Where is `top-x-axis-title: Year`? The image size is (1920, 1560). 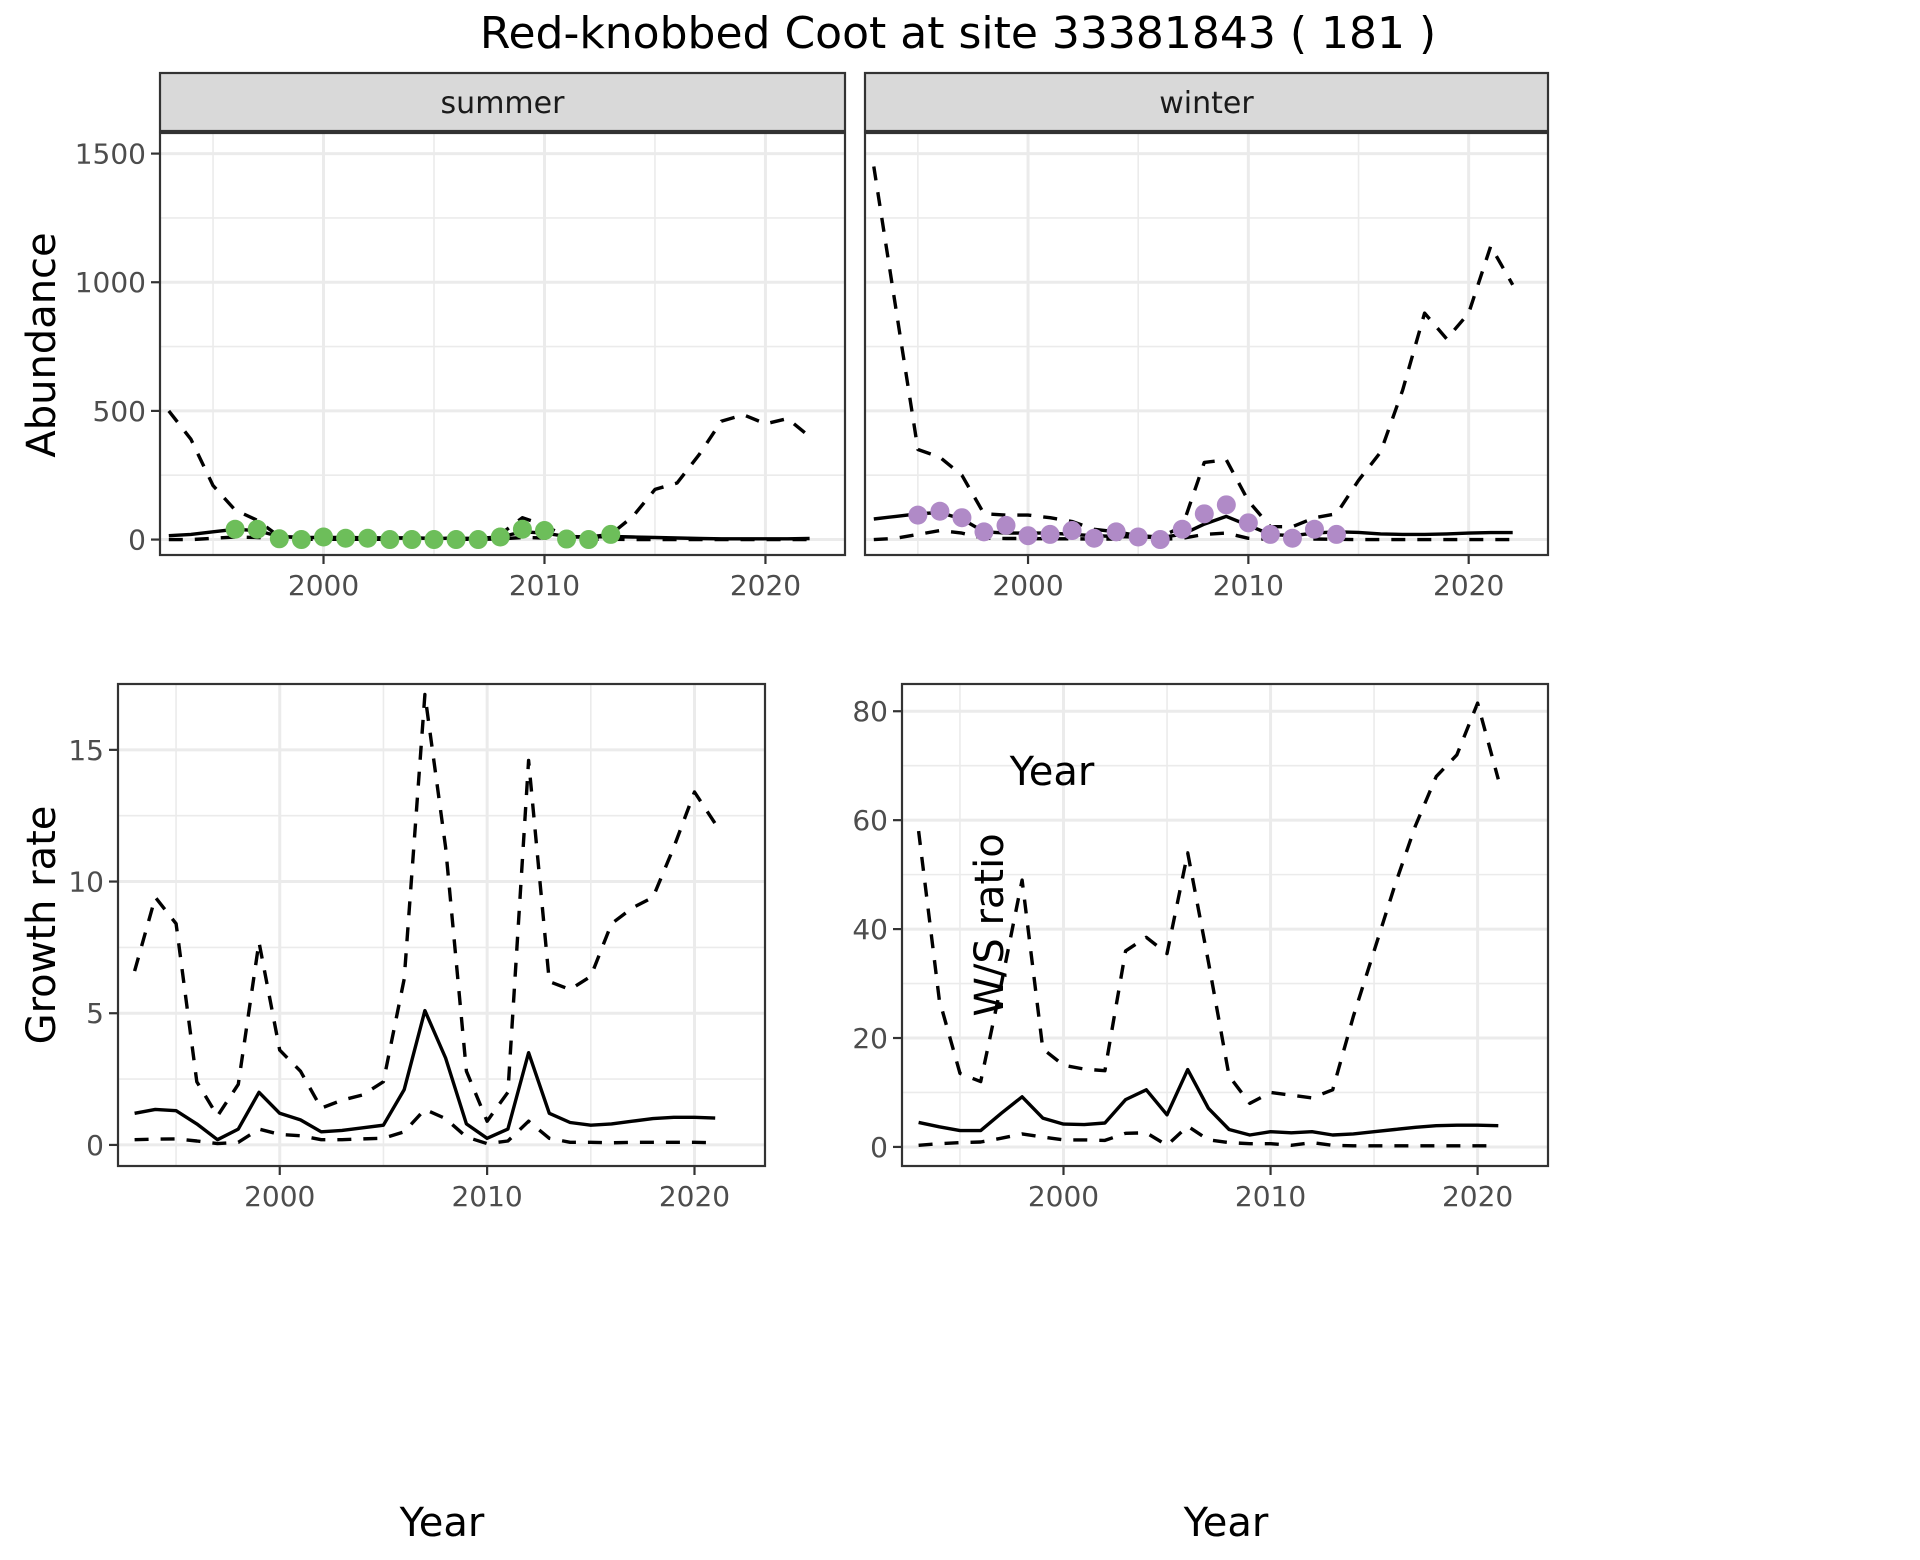
top-x-axis-title: Year is located at coordinates (1052, 772).